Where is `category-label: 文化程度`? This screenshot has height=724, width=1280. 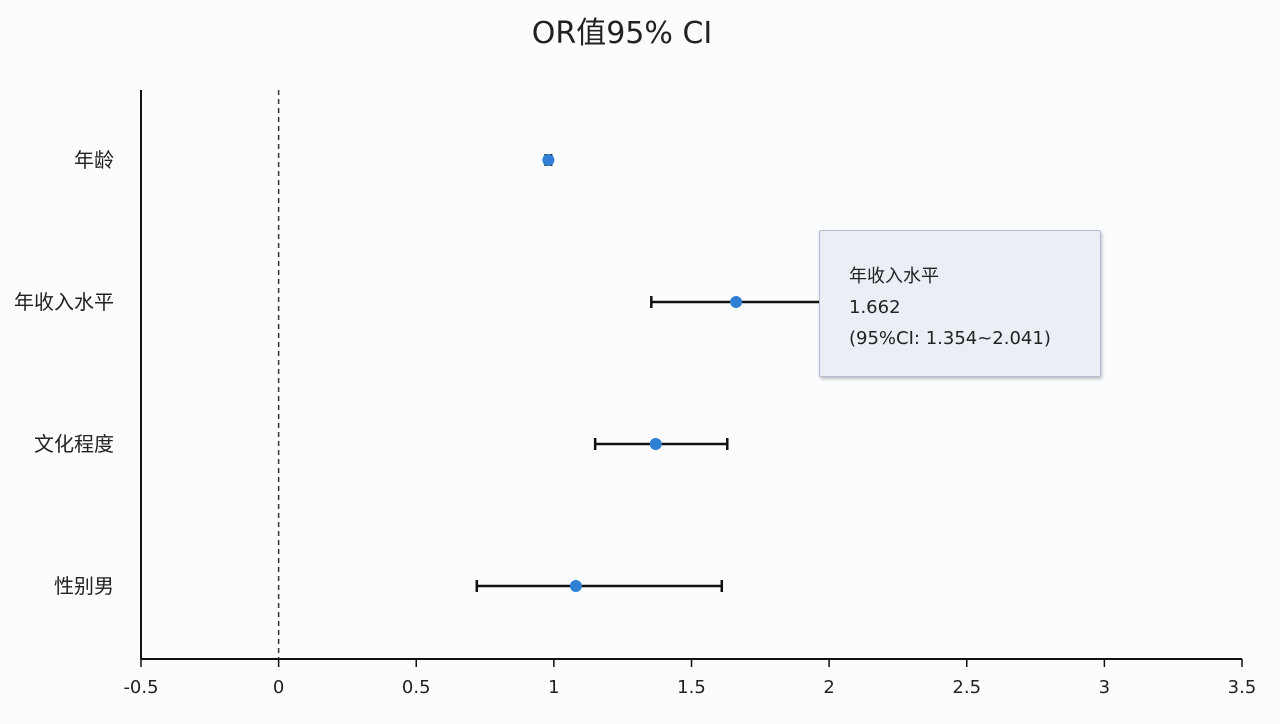 category-label: 文化程度 is located at coordinates (74, 444).